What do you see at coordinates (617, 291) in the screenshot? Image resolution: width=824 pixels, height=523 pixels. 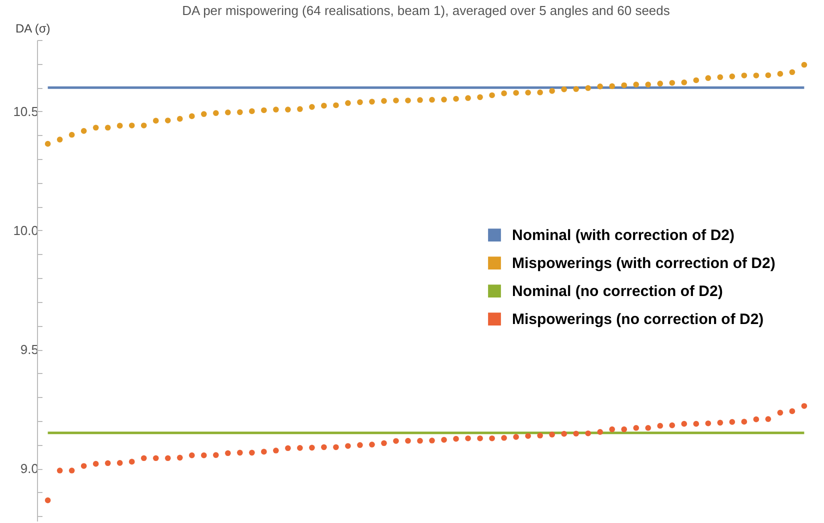 I see `legend-label: Nominal (no correction of D2)` at bounding box center [617, 291].